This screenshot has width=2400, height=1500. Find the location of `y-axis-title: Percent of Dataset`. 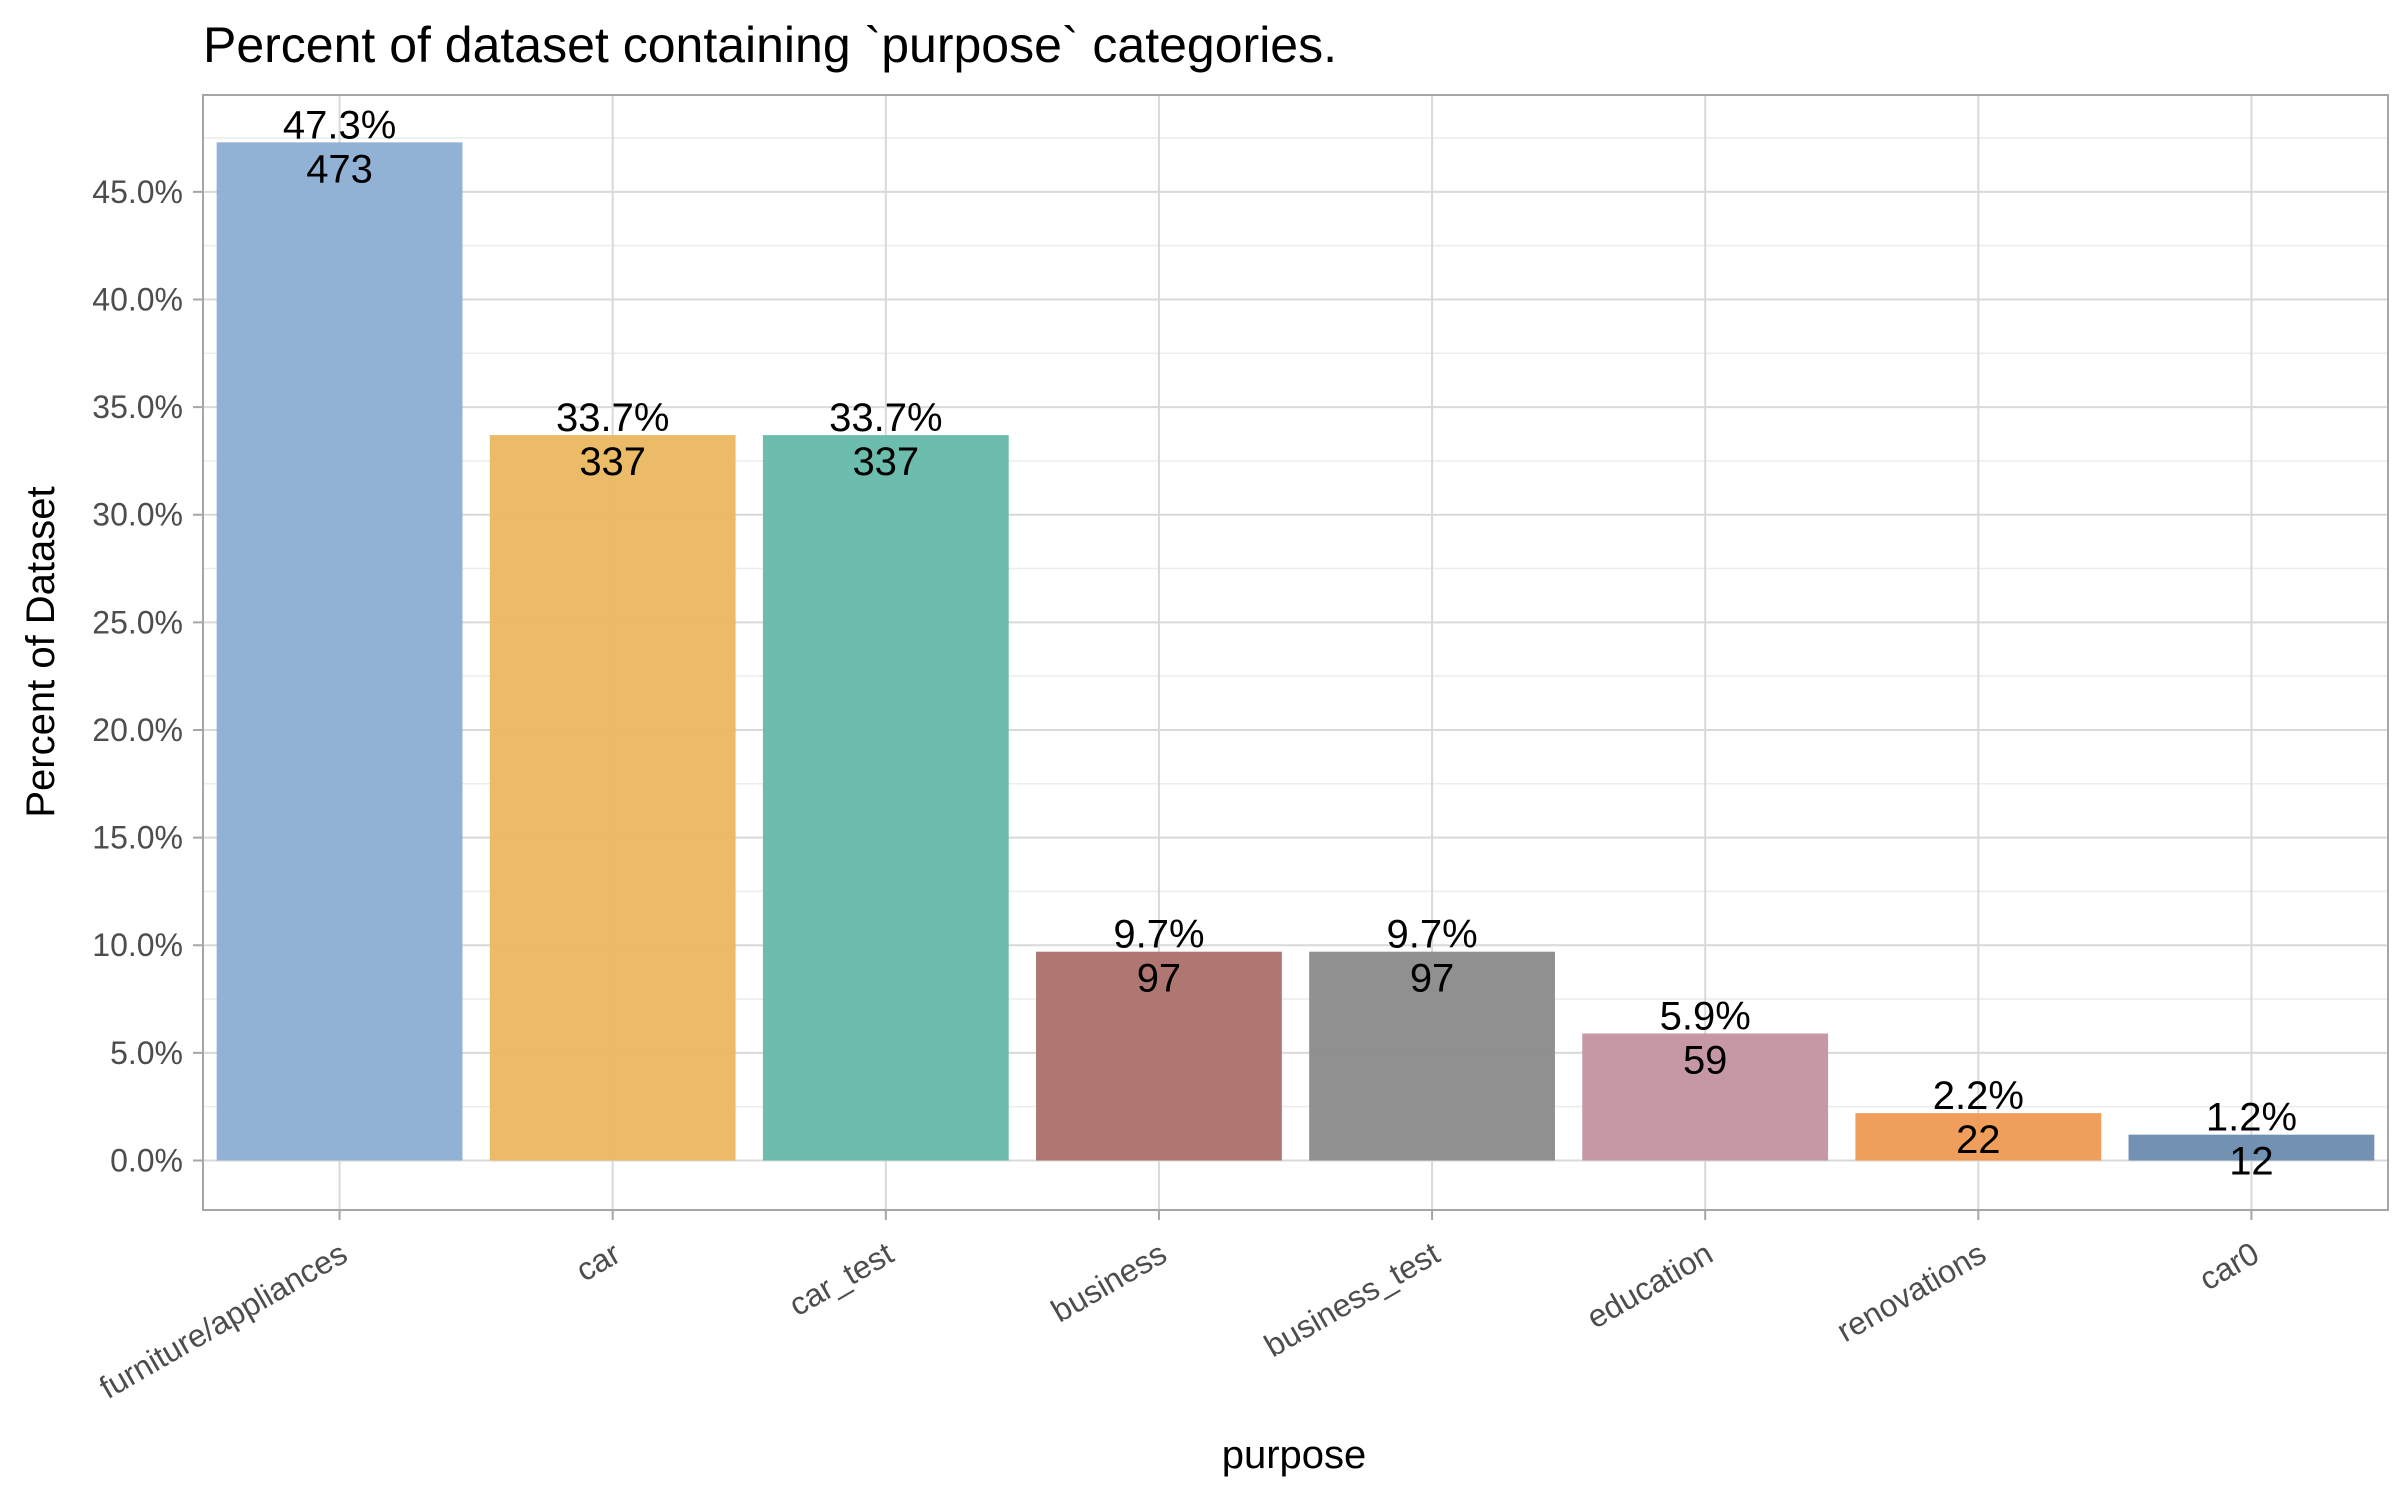

y-axis-title: Percent of Dataset is located at coordinates (41, 651).